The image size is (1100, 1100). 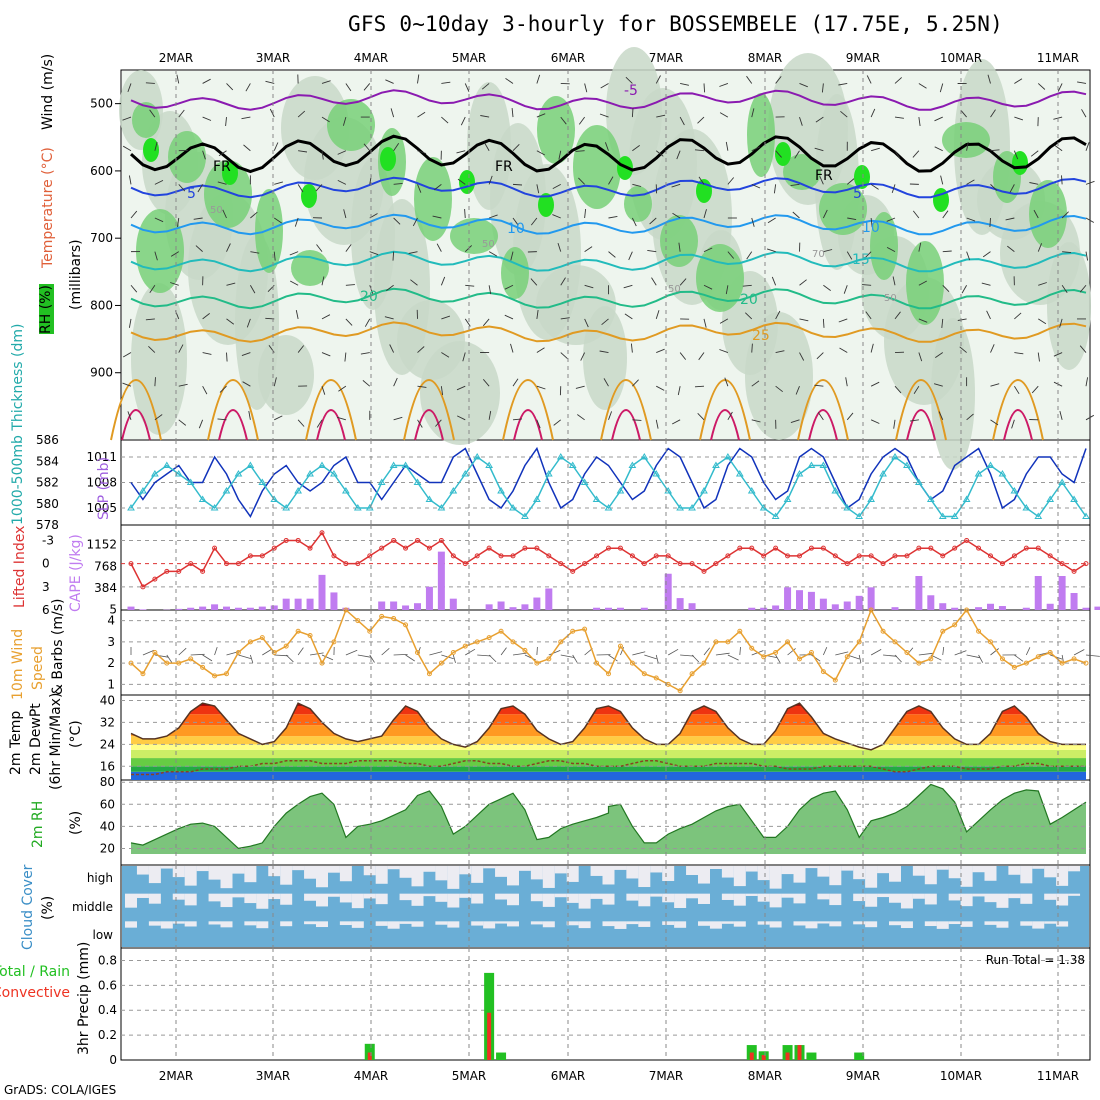 What do you see at coordinates (1018, 410) in the screenshot?
I see `isotherm-loop-orange` at bounding box center [1018, 410].